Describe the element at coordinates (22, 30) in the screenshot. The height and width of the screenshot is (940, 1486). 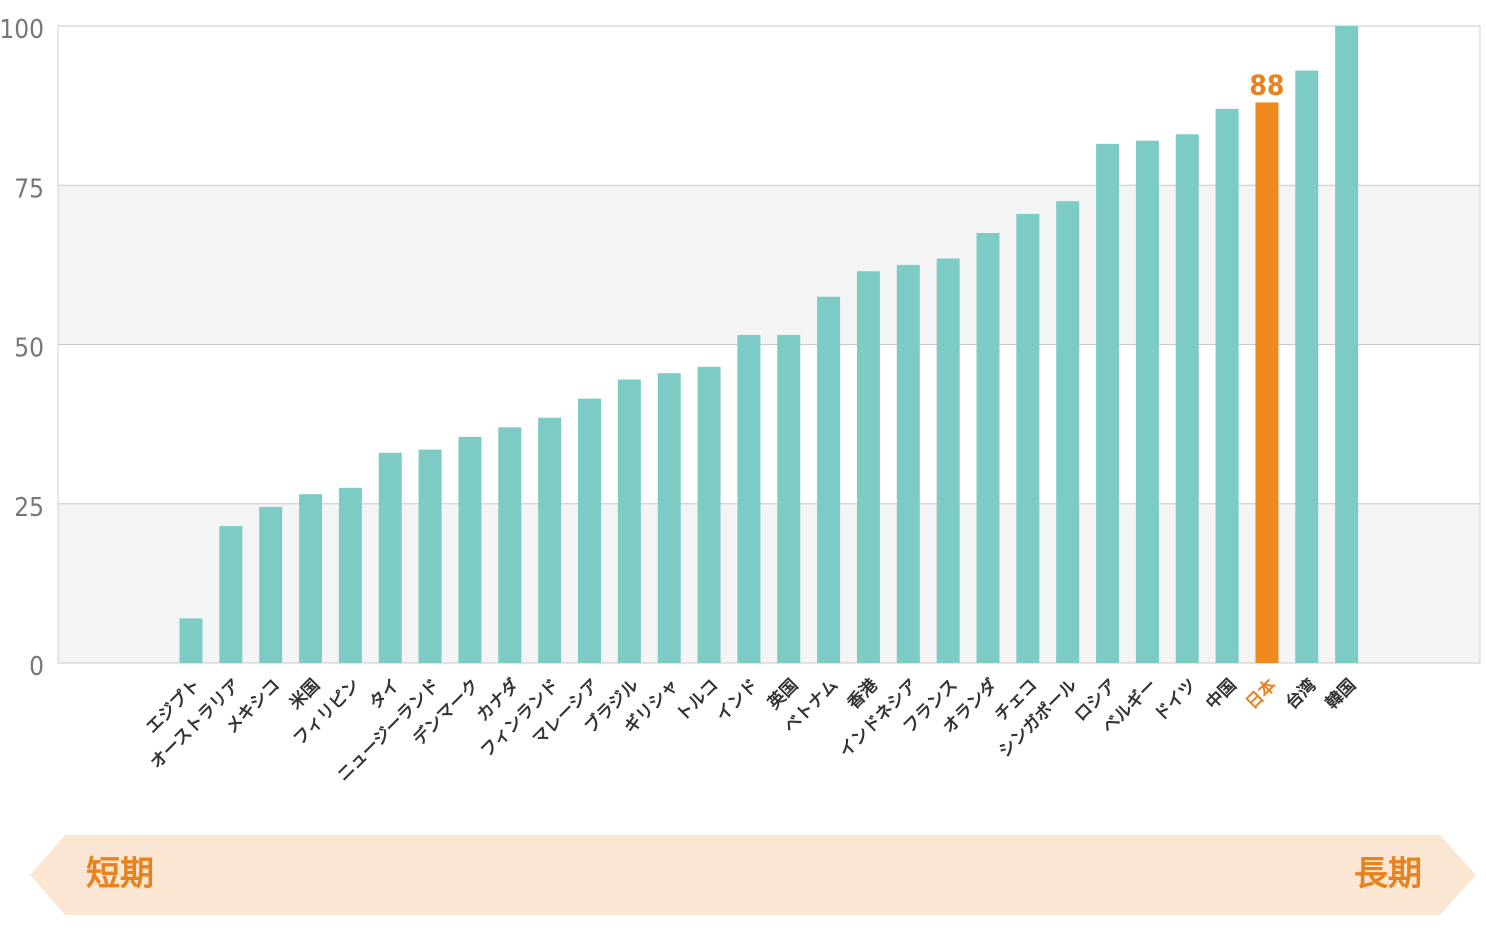
I see `y-tick-label: 100` at that location.